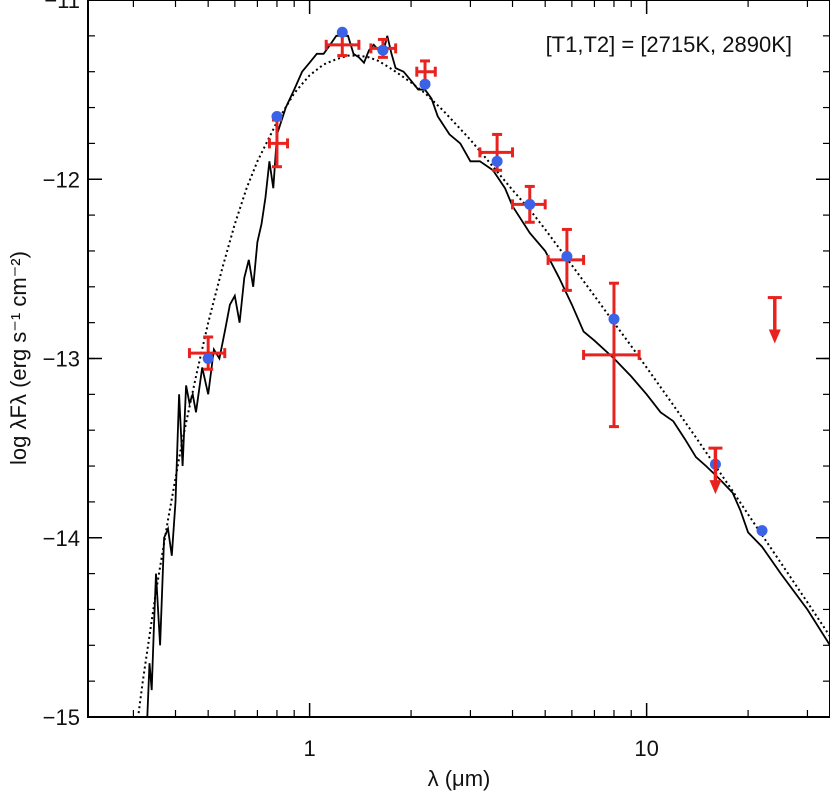 The height and width of the screenshot is (796, 830). Describe the element at coordinates (61, 717) in the screenshot. I see `y-tick-label: −15` at that location.